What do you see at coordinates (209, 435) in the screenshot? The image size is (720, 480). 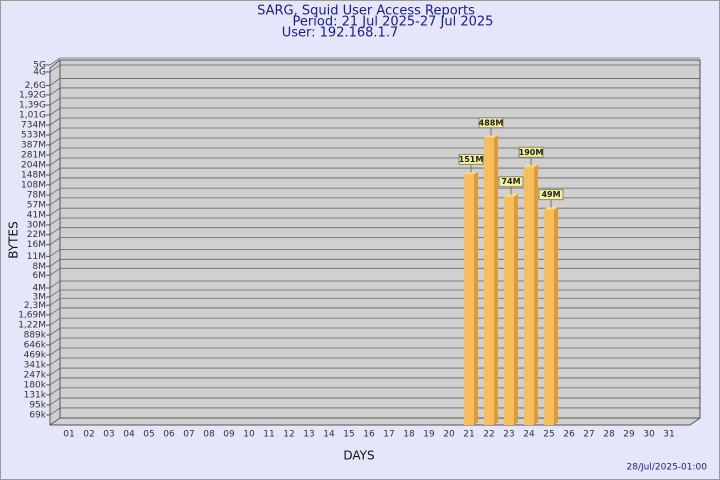 I see `x-tick-label: 08` at bounding box center [209, 435].